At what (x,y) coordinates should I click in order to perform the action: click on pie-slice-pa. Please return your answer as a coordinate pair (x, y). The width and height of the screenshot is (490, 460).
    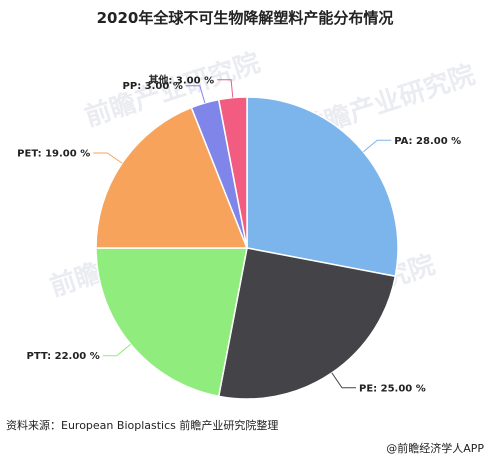
    Looking at the image, I should click on (322, 187).